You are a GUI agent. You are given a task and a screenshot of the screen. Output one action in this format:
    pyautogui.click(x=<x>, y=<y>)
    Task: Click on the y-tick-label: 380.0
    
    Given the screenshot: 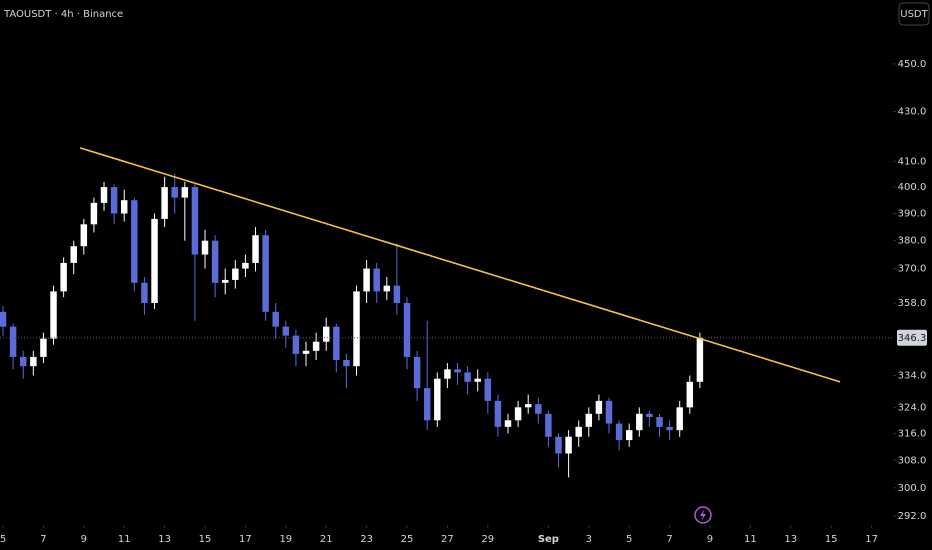 What is the action you would take?
    pyautogui.click(x=912, y=241)
    